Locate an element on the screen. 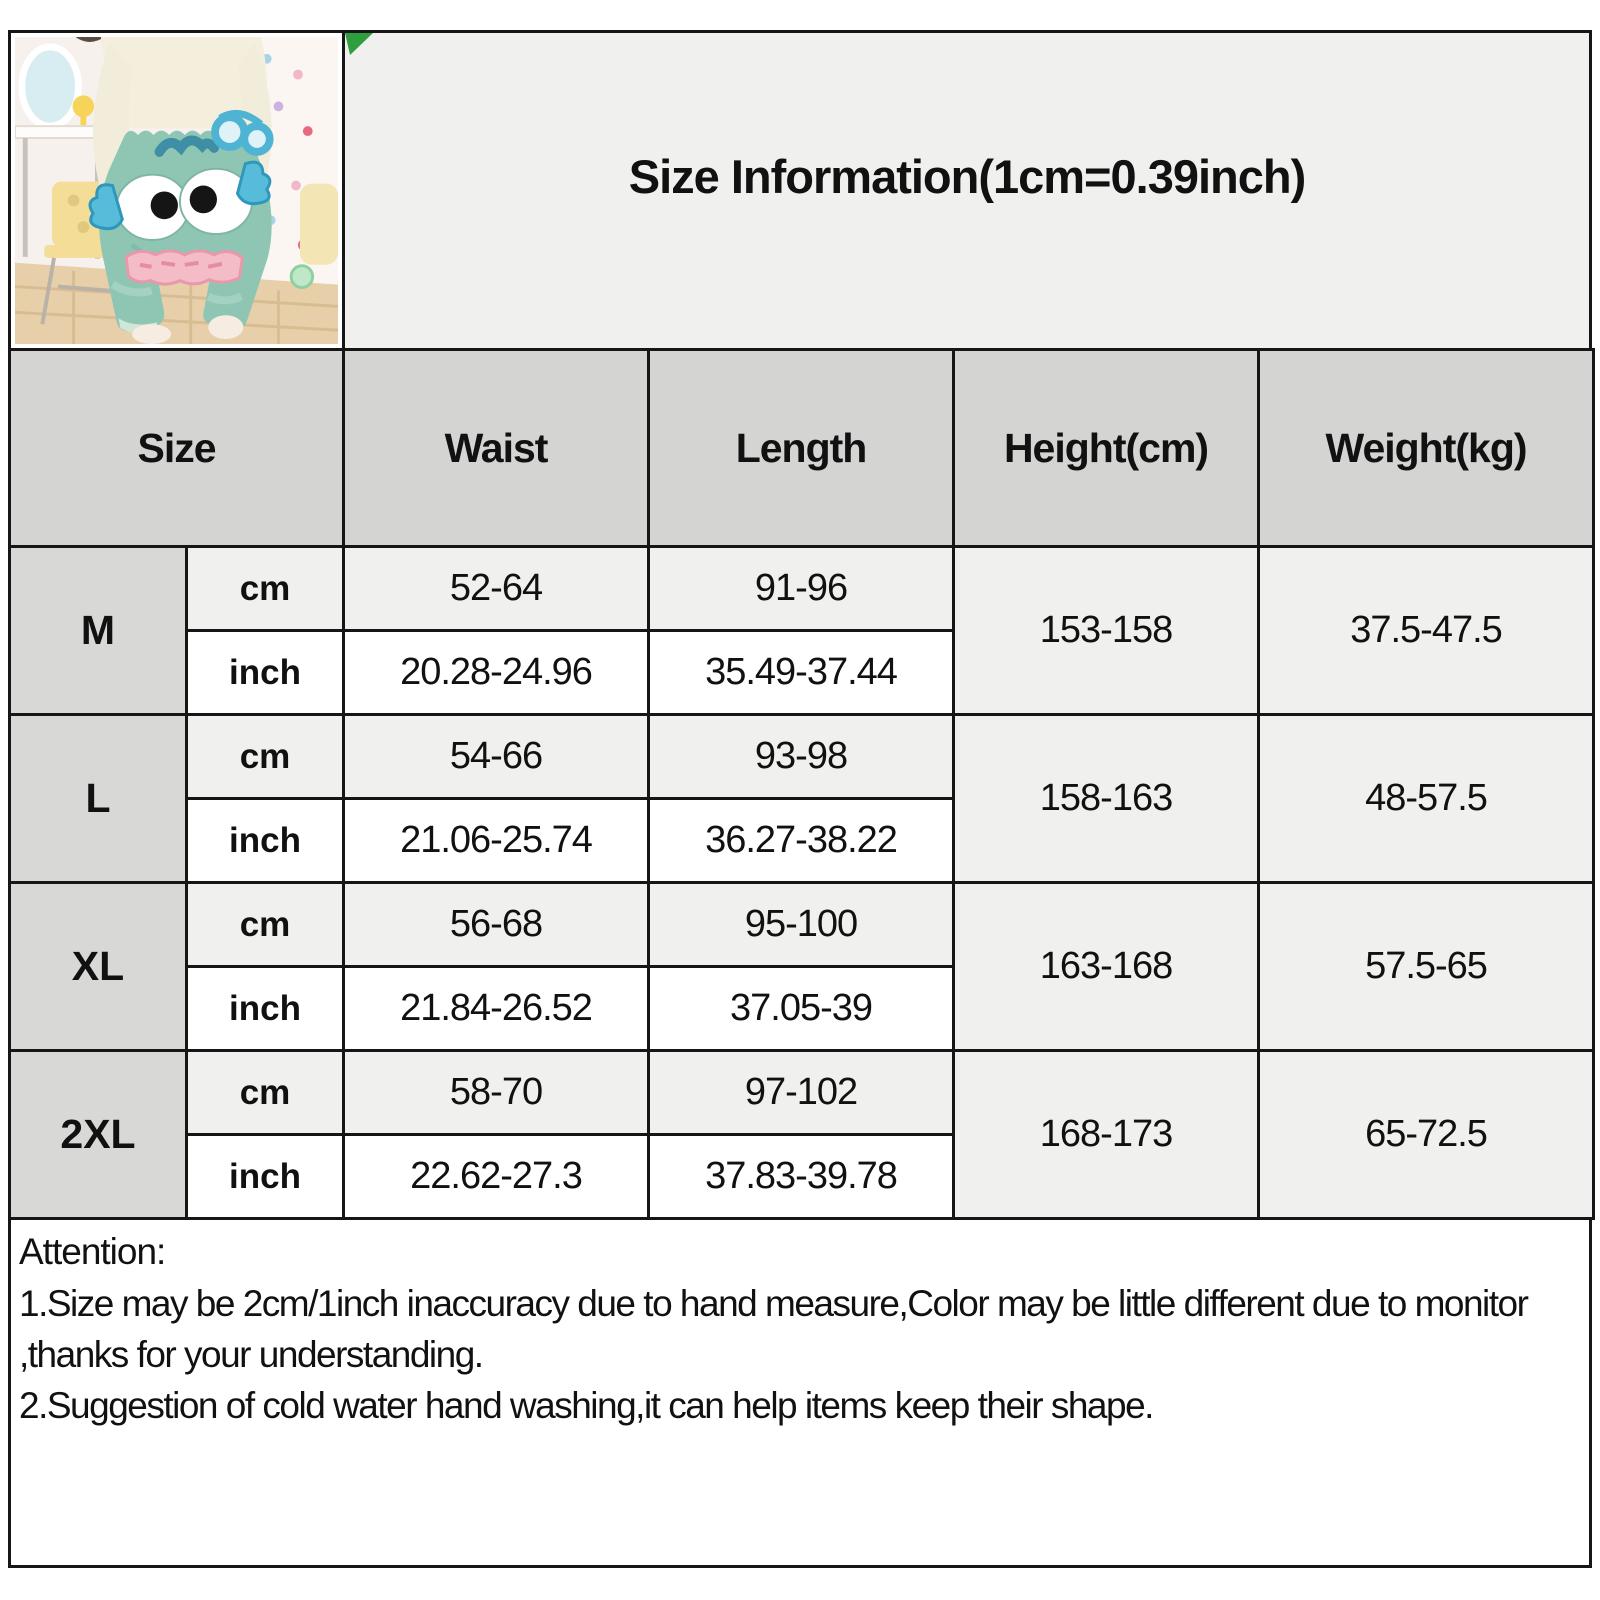  length-inch-2xl: 37.83-39.78 is located at coordinates (801, 1176).